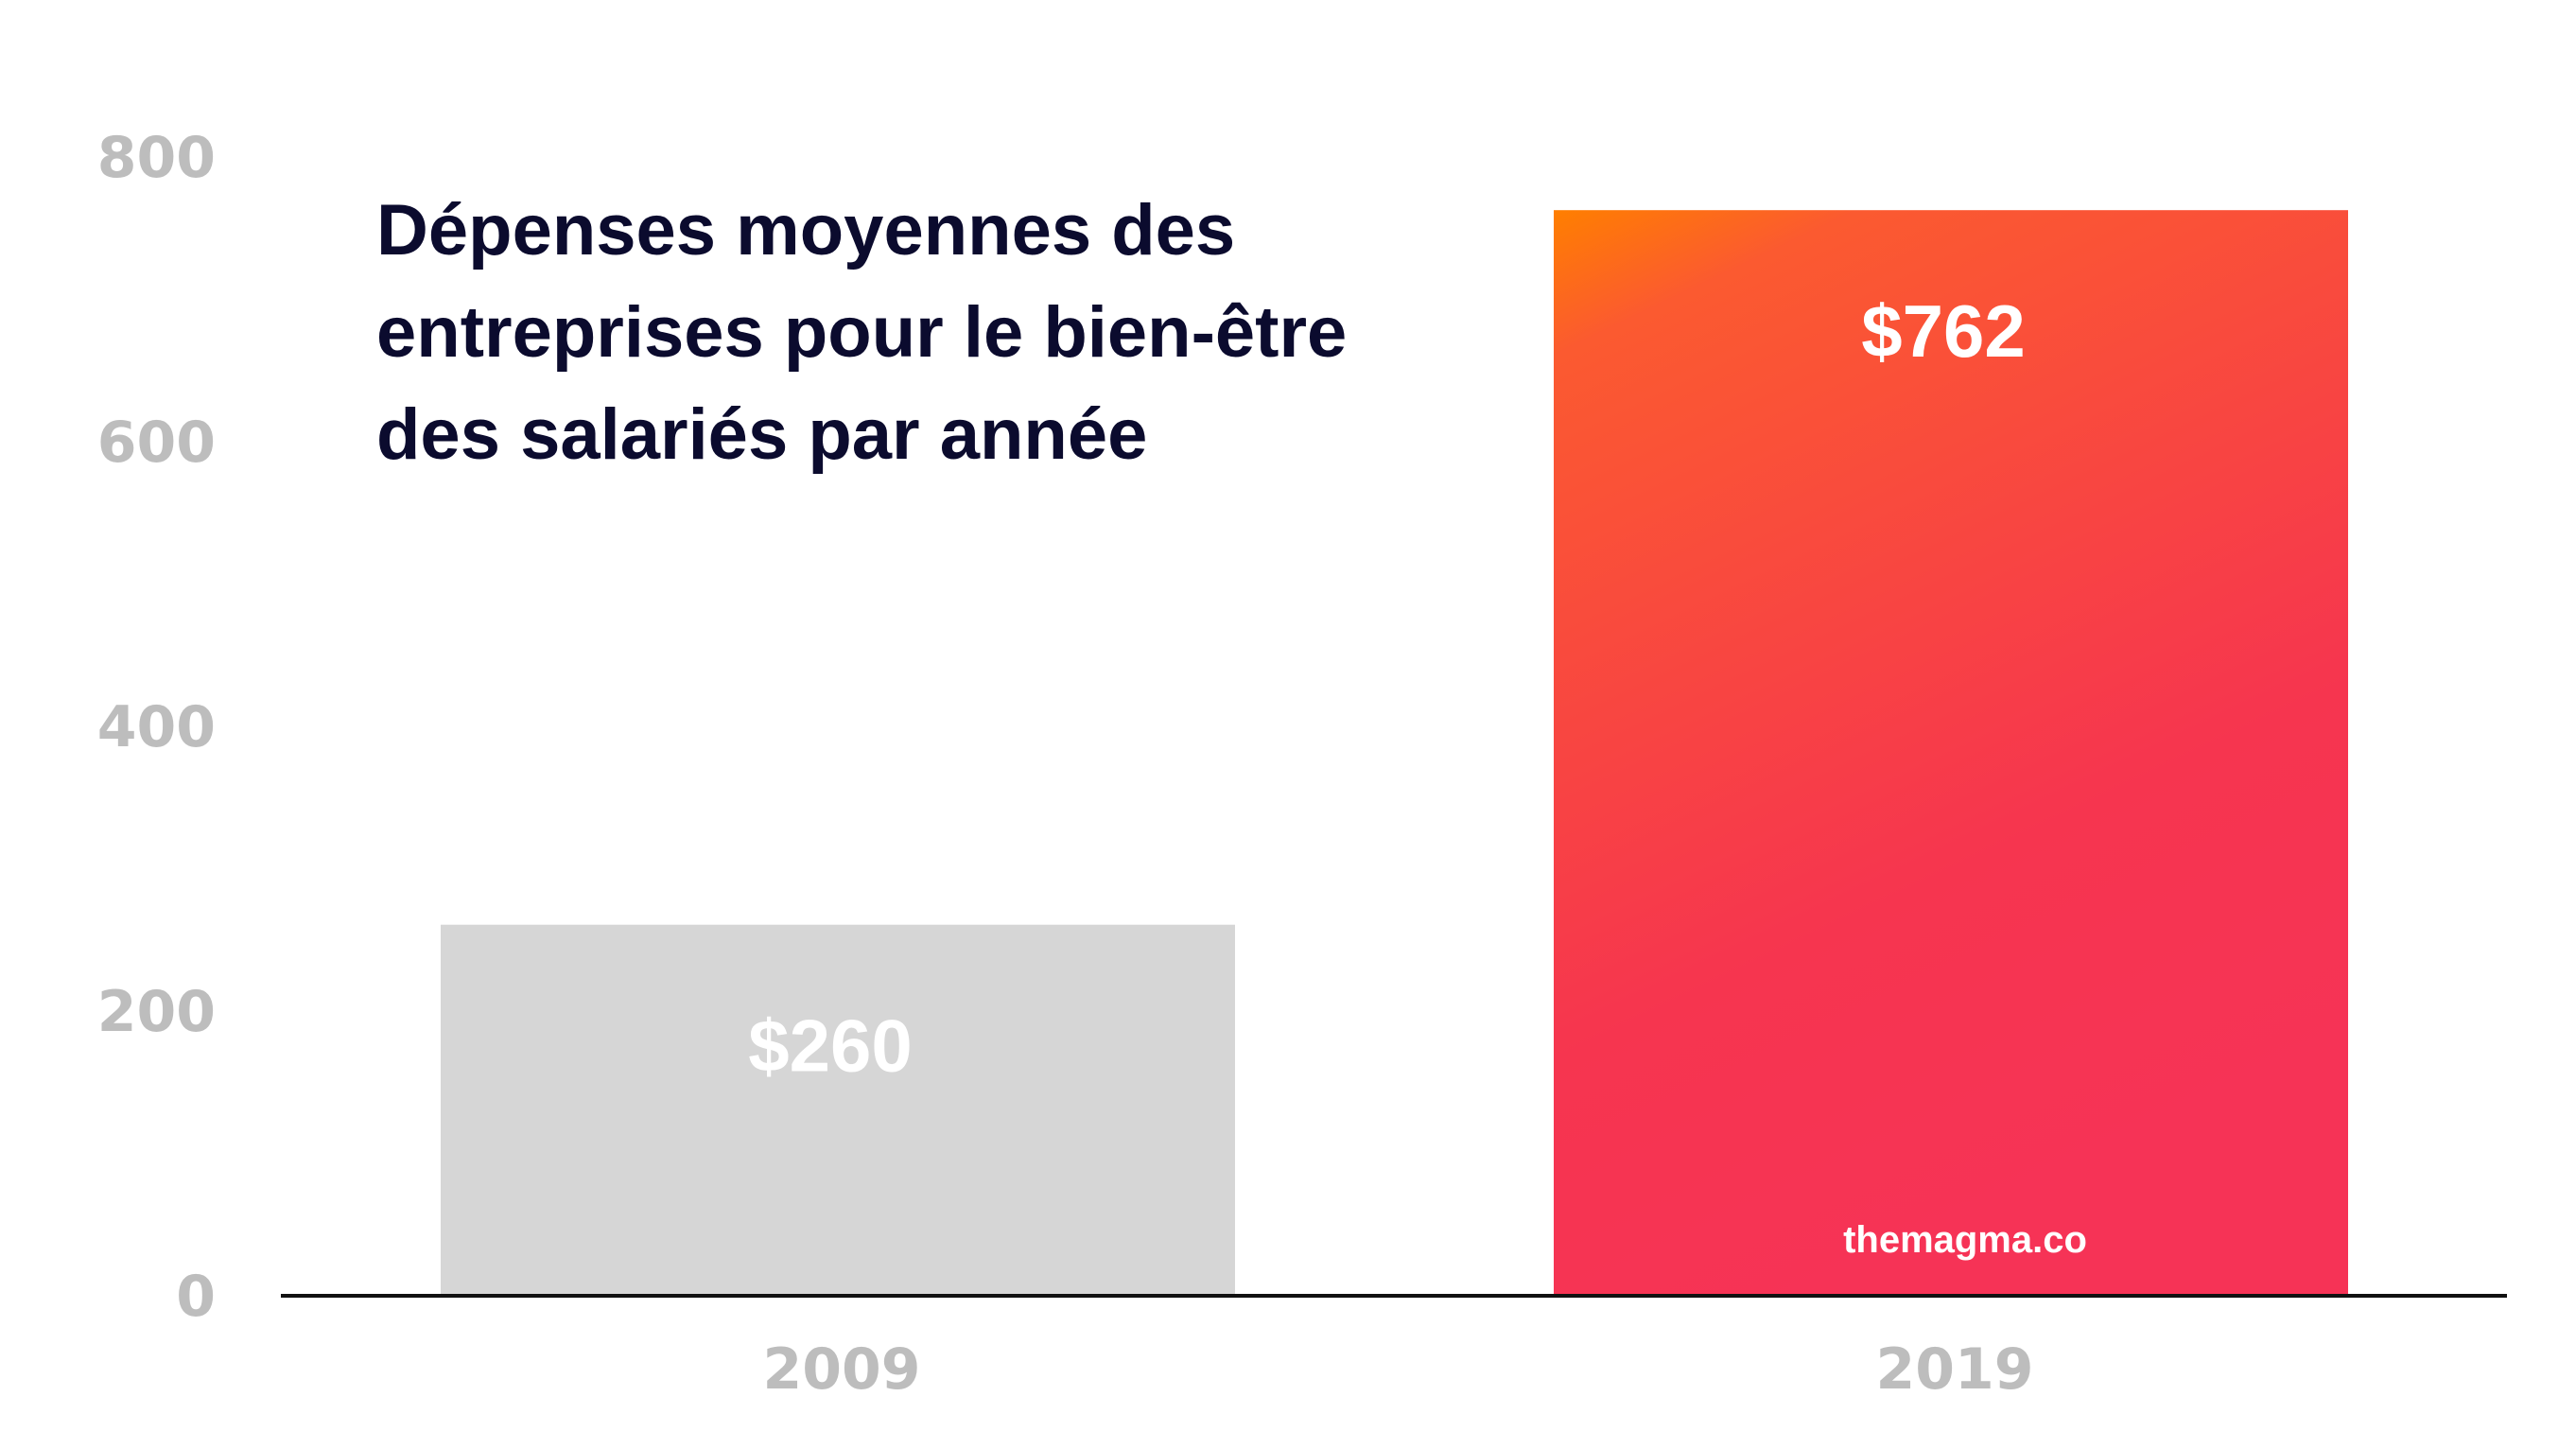 The image size is (2576, 1449). Describe the element at coordinates (838, 1110) in the screenshot. I see `bar-2009` at that location.